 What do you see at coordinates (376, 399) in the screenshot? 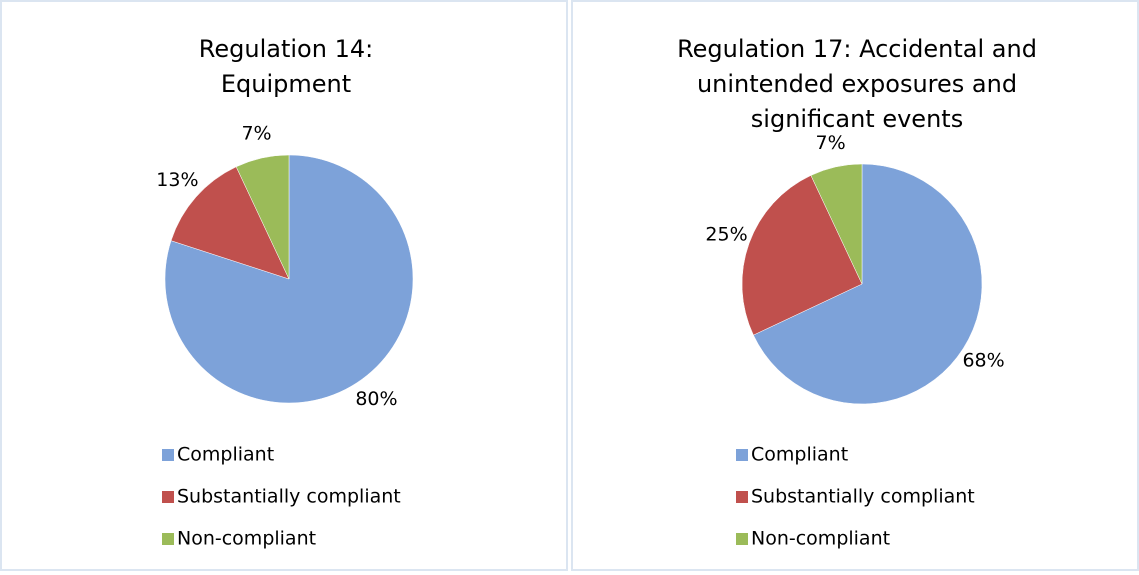
I see `data-label: 80%` at bounding box center [376, 399].